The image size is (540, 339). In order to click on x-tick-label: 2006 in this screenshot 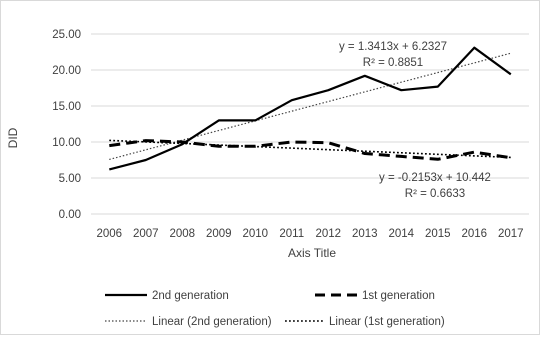, I will do `click(109, 234)`.